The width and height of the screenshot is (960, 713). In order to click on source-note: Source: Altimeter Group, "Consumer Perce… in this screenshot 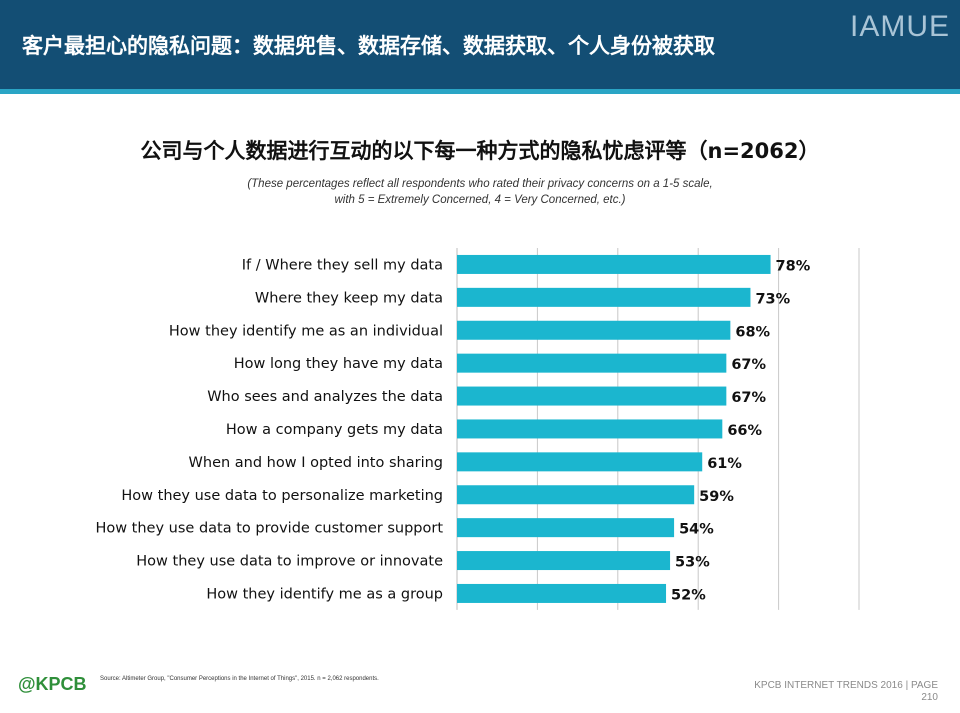, I will do `click(239, 679)`.